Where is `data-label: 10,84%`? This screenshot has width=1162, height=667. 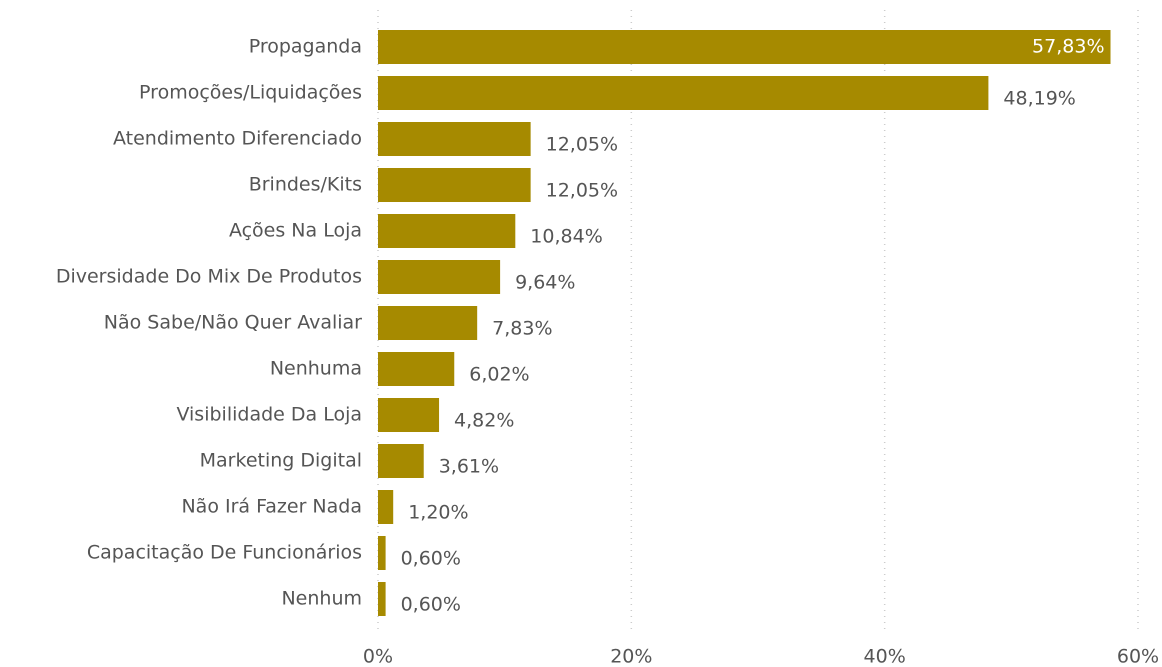 data-label: 10,84% is located at coordinates (566, 237).